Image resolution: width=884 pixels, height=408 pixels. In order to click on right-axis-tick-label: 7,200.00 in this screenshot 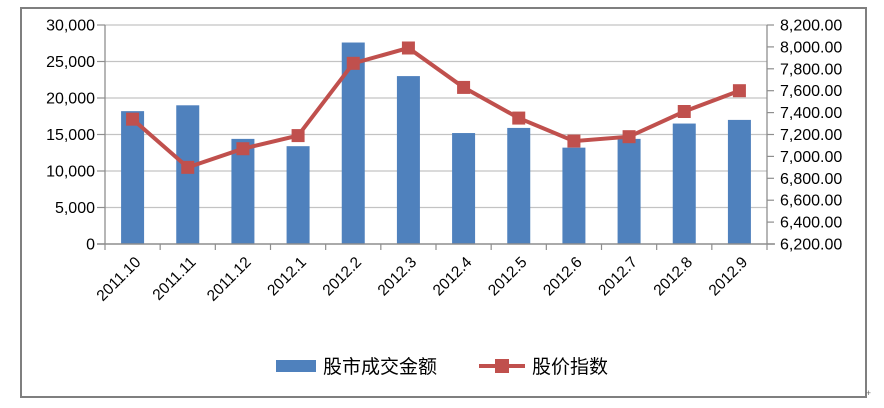, I will do `click(811, 135)`.